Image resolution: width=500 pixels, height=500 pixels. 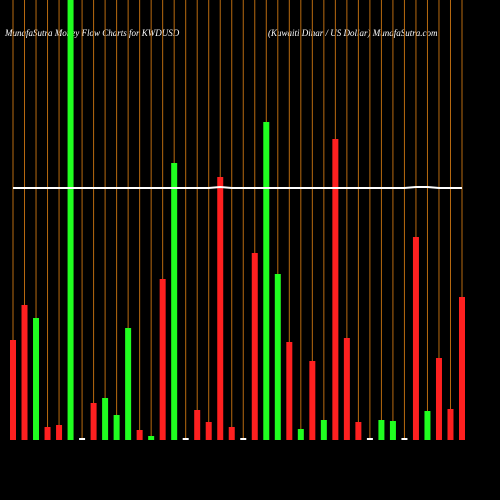 I want to click on chart-title: MunafaSutra Money Flow Charts for KWDUSD, so click(x=92, y=33).